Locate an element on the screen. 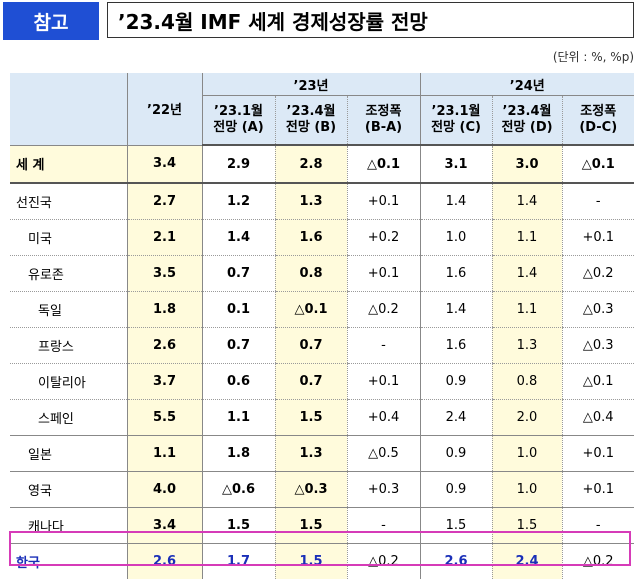 The image size is (640, 579). table-row: 미국 2.1 1.4 1.6 +0.2 1.0 1.1 +0.1 is located at coordinates (322, 238).